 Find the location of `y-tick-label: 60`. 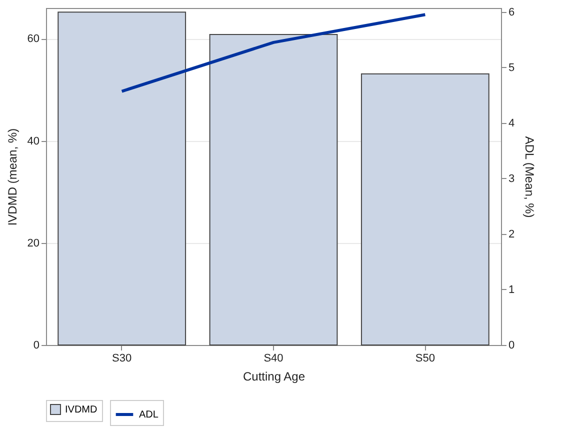

y-tick-label: 60 is located at coordinates (33, 39).